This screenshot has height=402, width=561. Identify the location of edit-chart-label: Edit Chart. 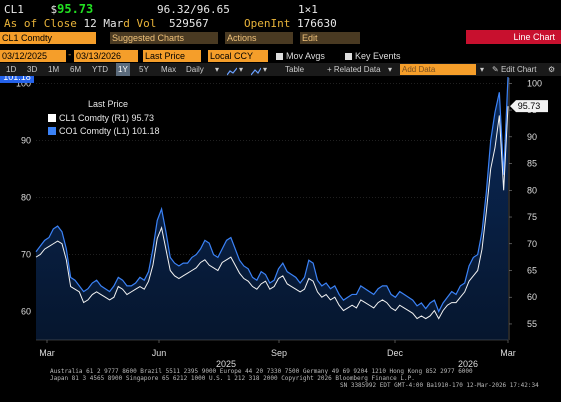
(518, 69).